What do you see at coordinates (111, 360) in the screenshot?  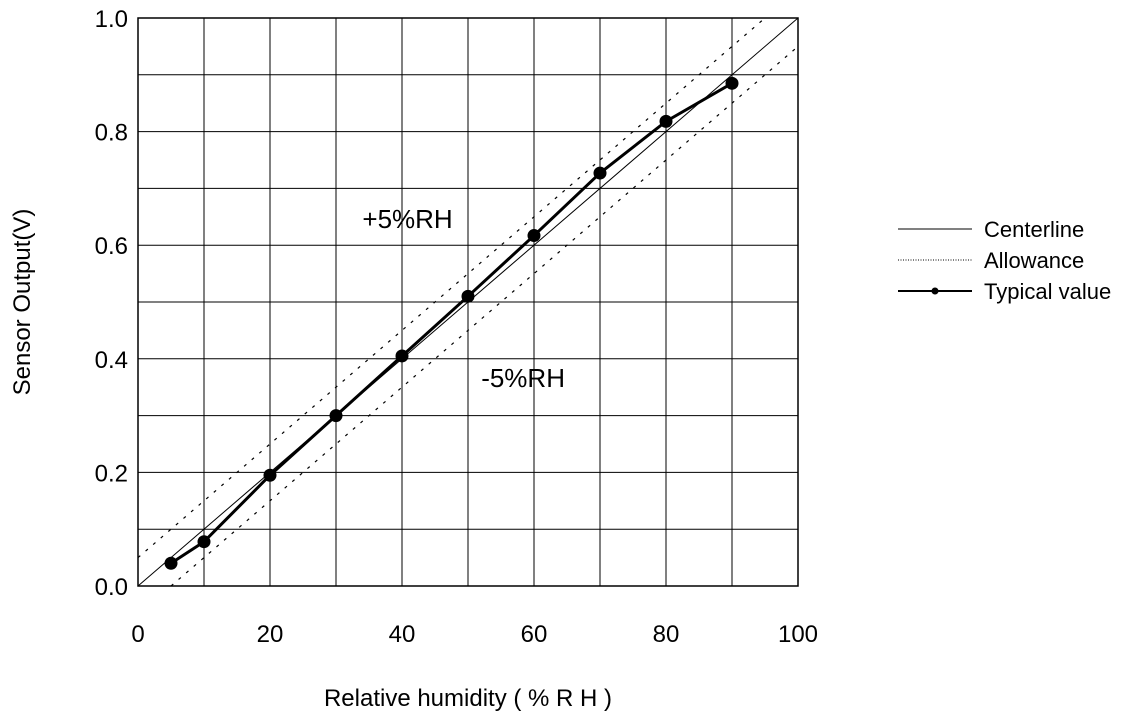 I see `y-tick-label: 0.4` at bounding box center [111, 360].